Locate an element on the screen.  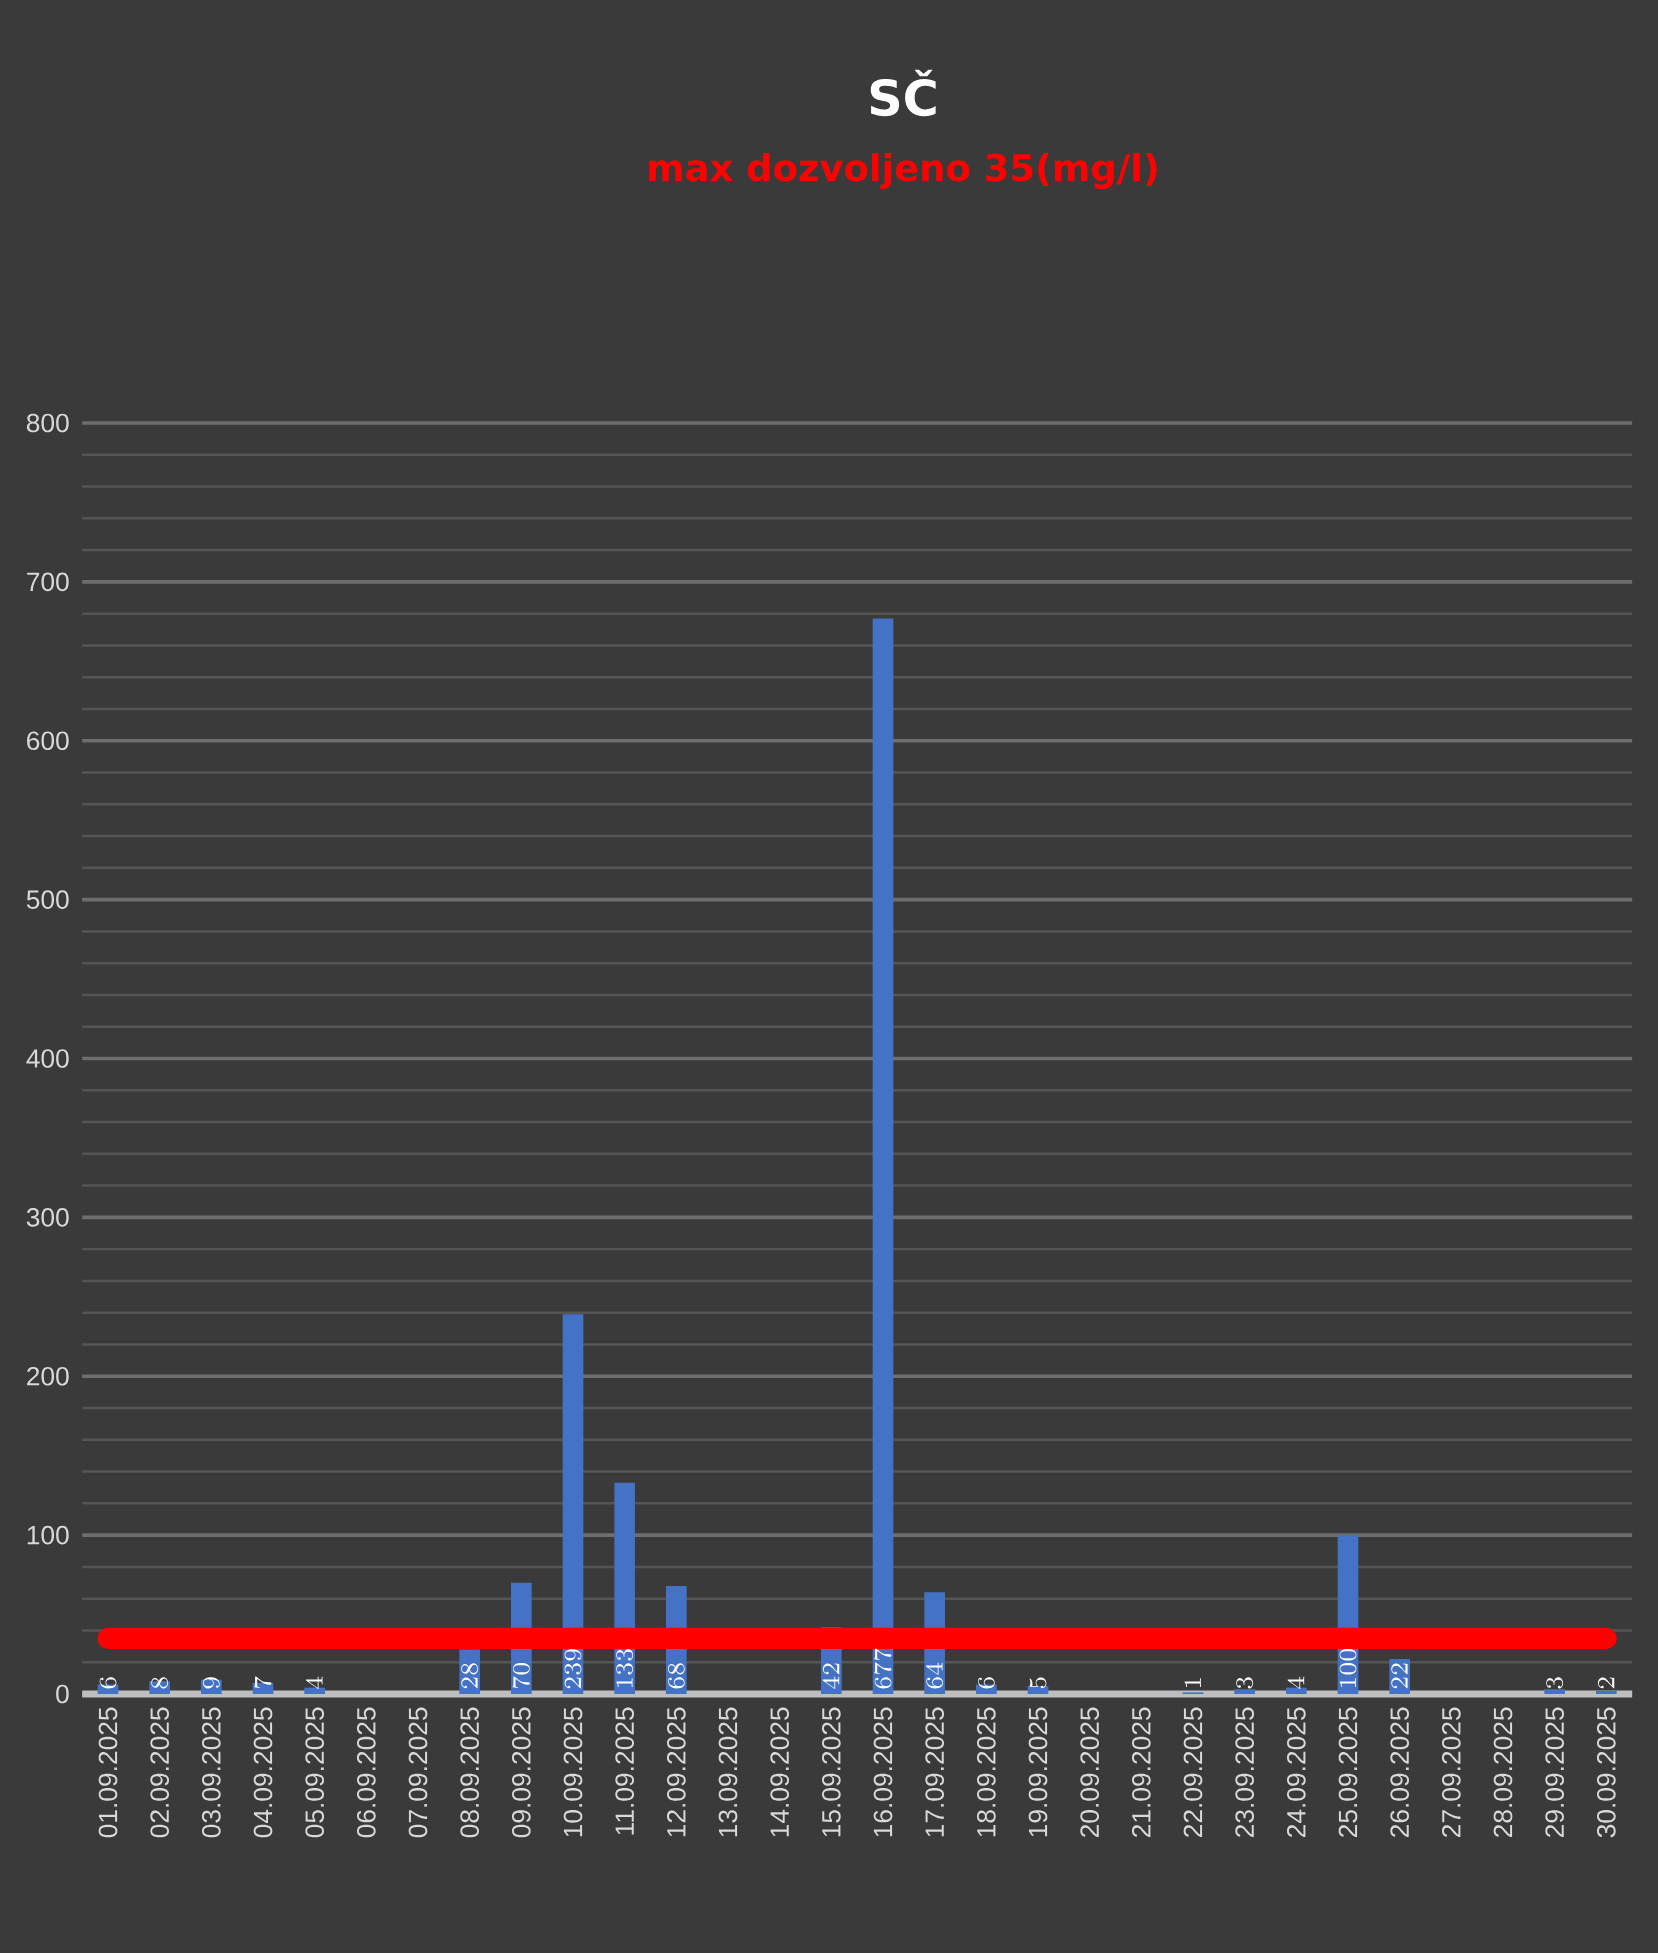
x-tick-label: 16.09.2025 is located at coordinates (883, 1772).